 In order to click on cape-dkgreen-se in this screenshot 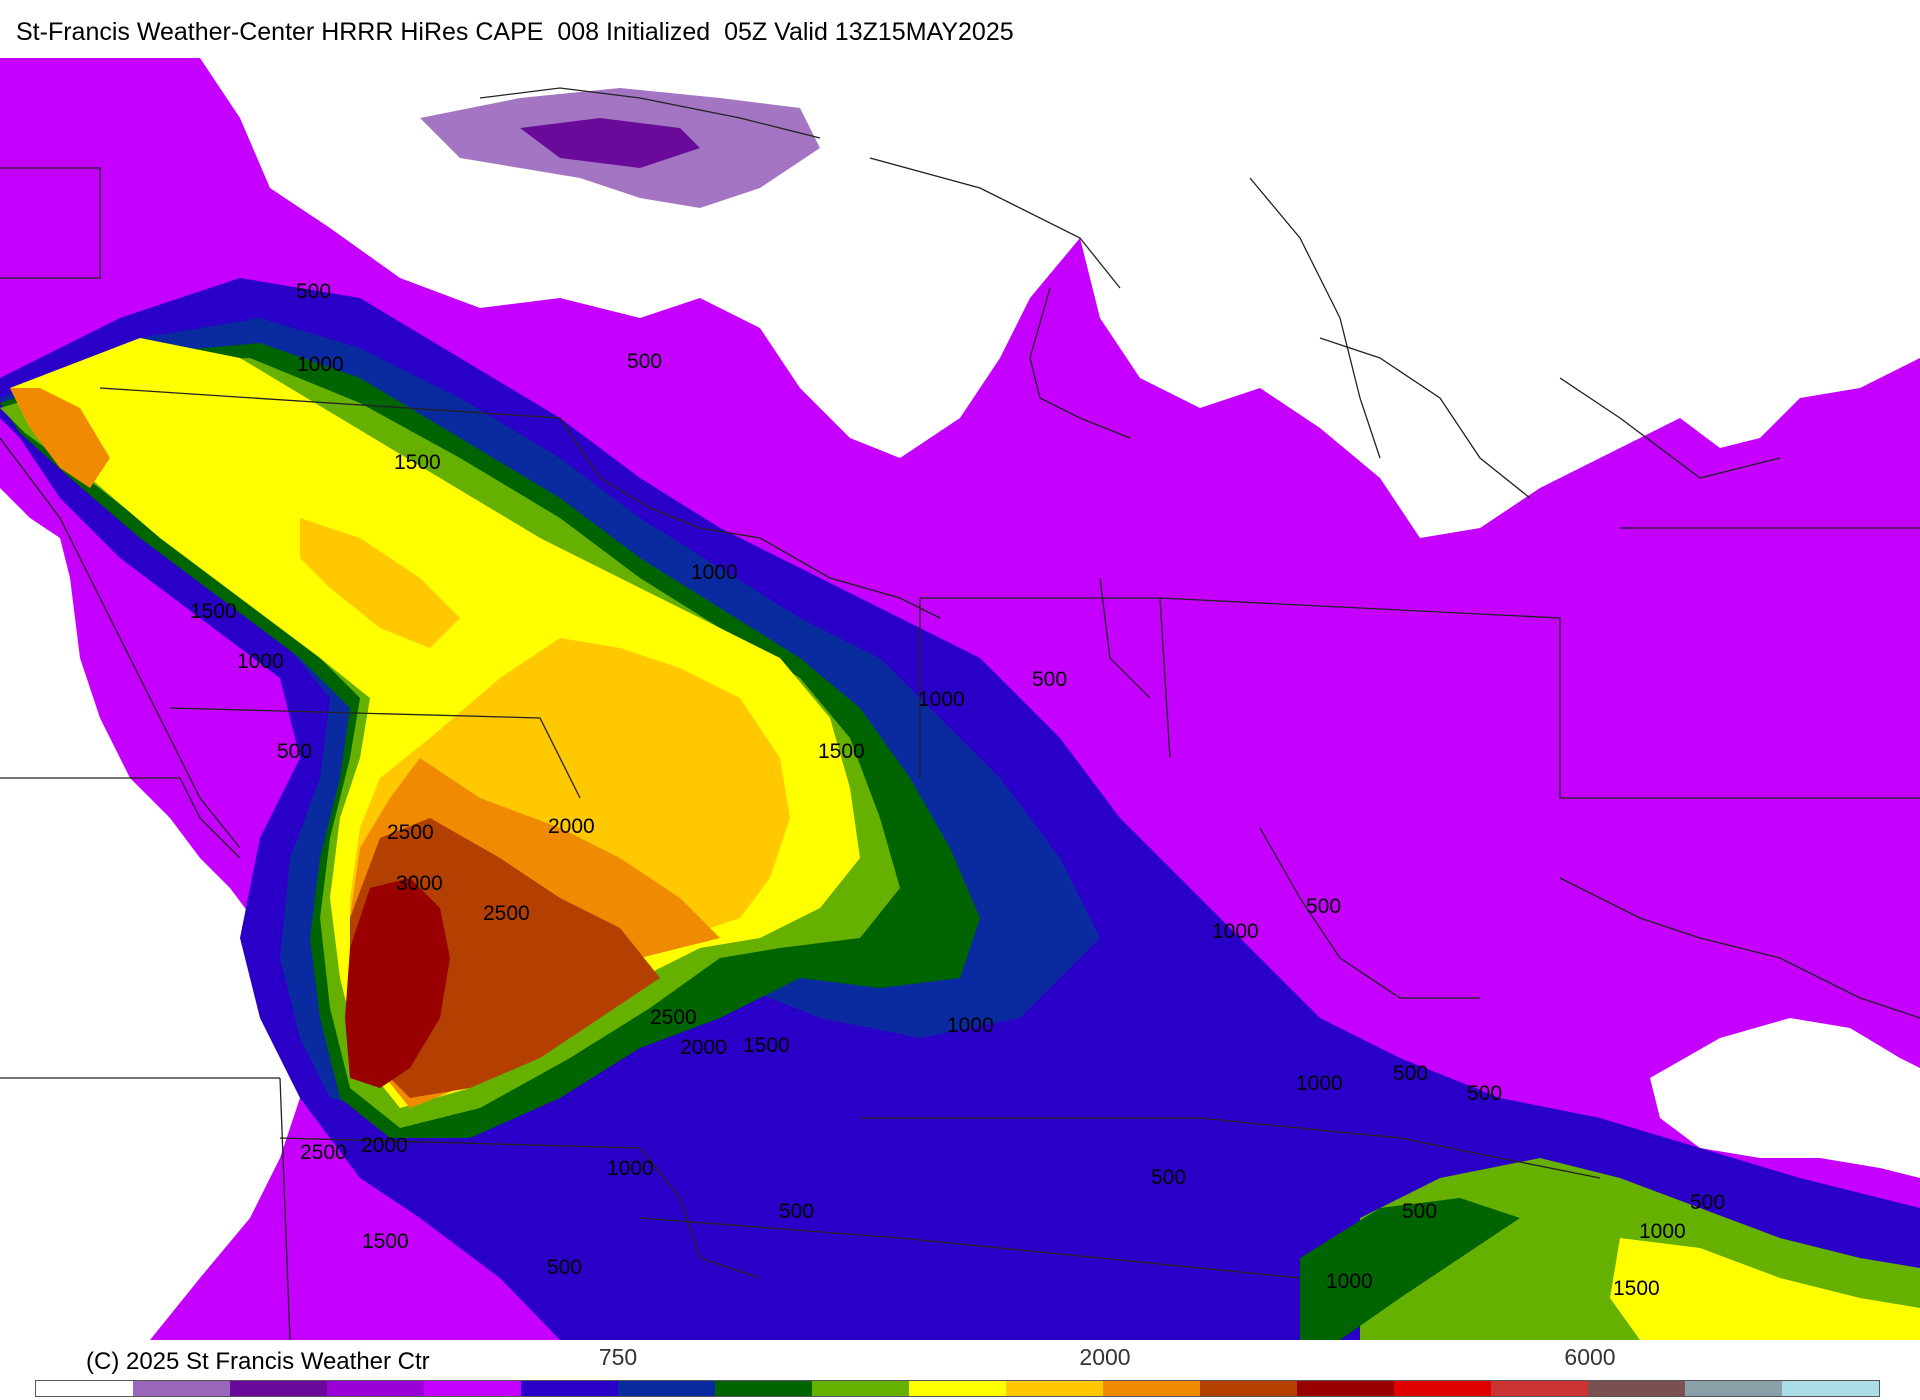, I will do `click(1410, 1269)`.